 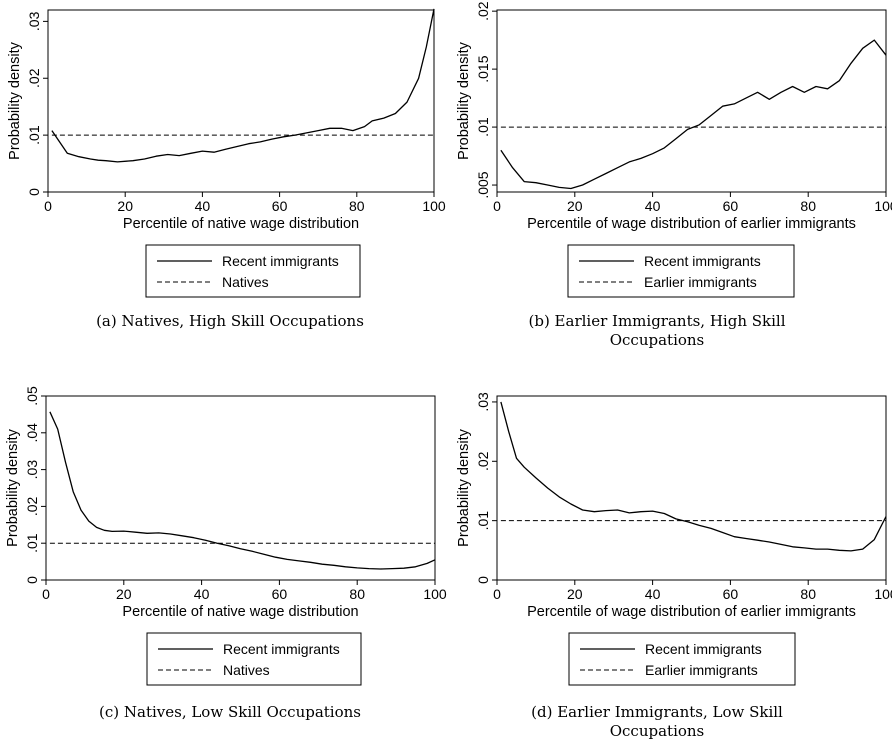 I want to click on y-tick-label: .04, so click(x=32, y=433).